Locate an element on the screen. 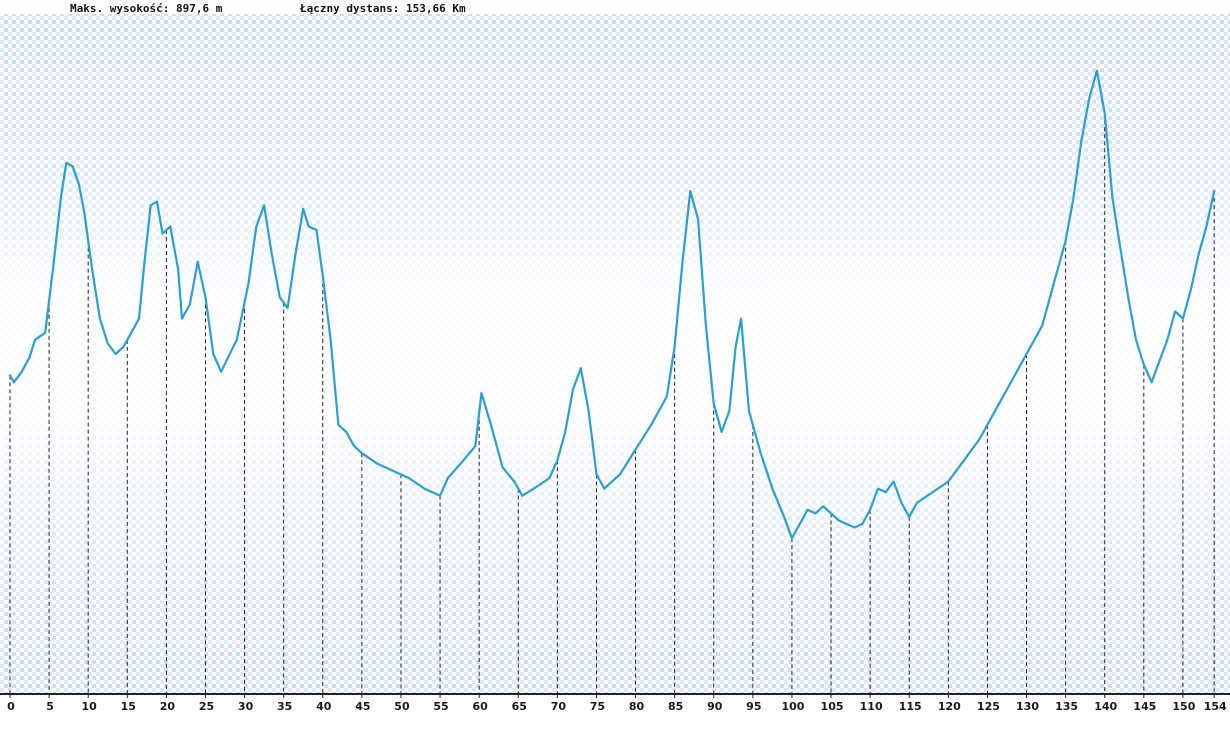 This screenshot has width=1230, height=753. x-tick-label-50: 50 is located at coordinates (402, 706).